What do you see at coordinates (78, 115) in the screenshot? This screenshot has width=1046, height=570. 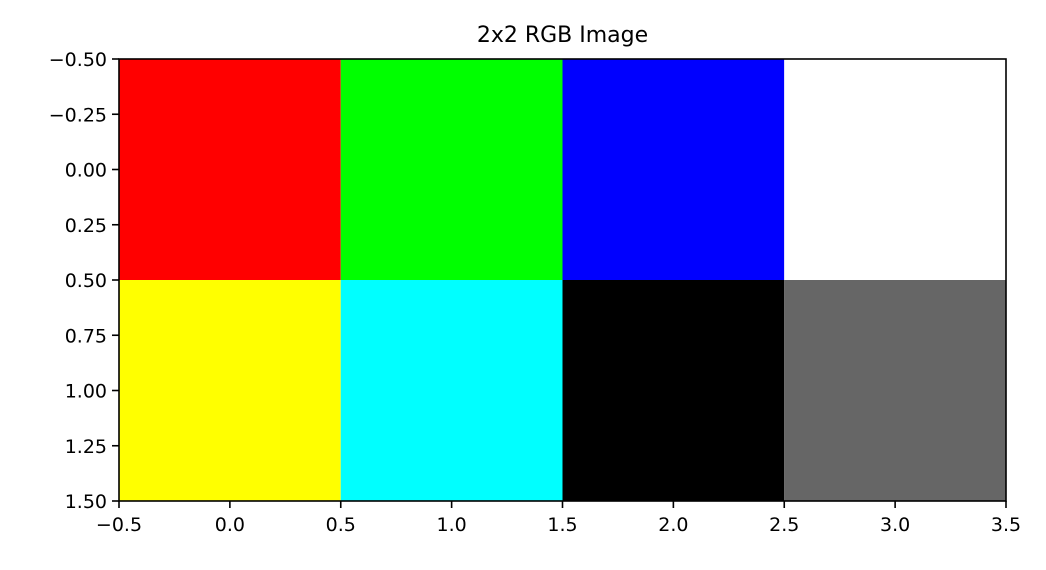 I see `y-tick-label: −0.25` at bounding box center [78, 115].